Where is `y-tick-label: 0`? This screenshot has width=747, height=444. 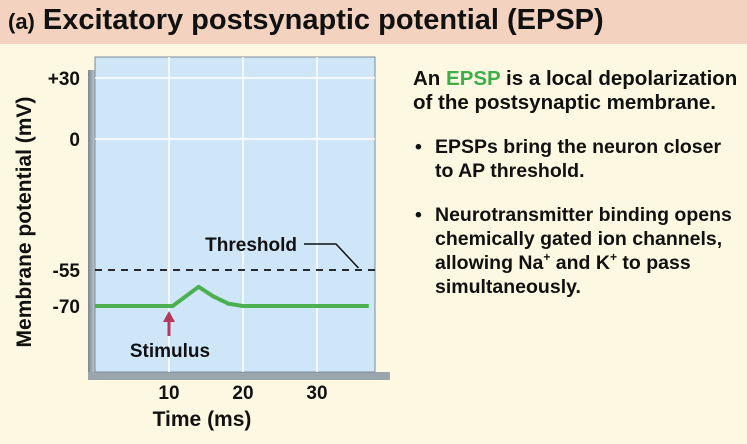 y-tick-label: 0 is located at coordinates (74, 140).